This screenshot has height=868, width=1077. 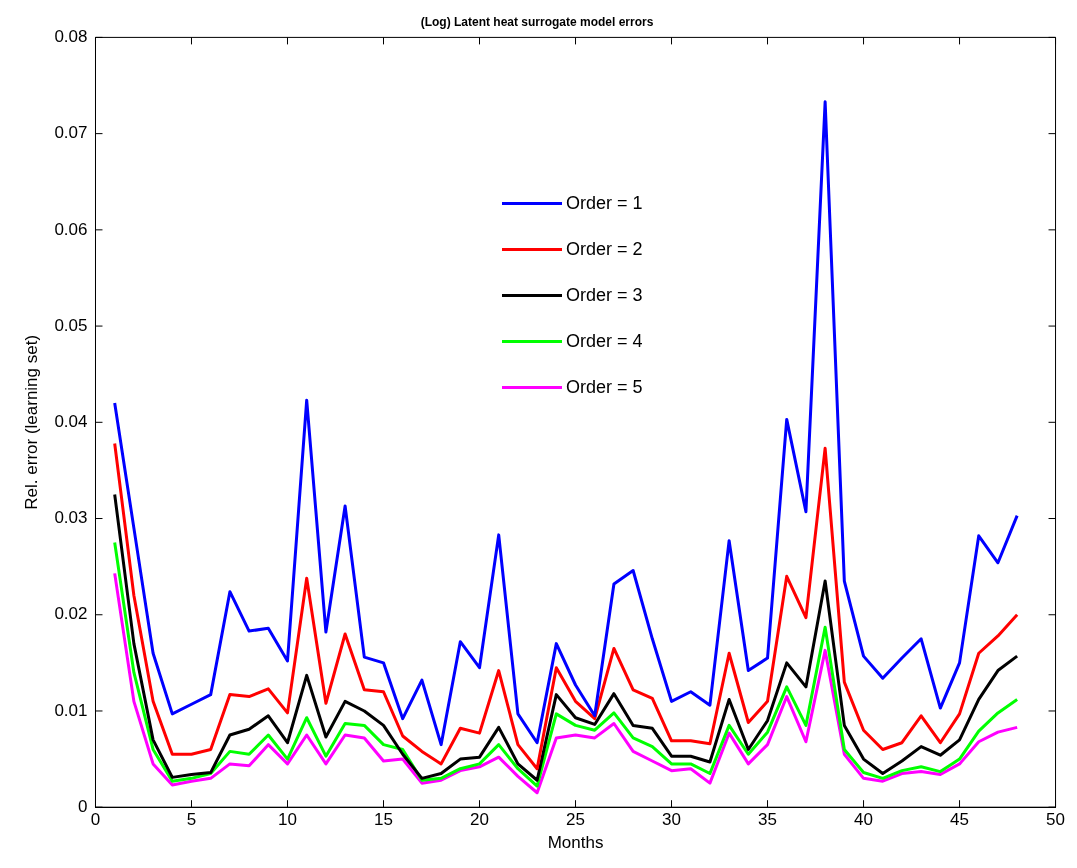 I want to click on y-tick-label: 0.01, so click(x=71, y=710).